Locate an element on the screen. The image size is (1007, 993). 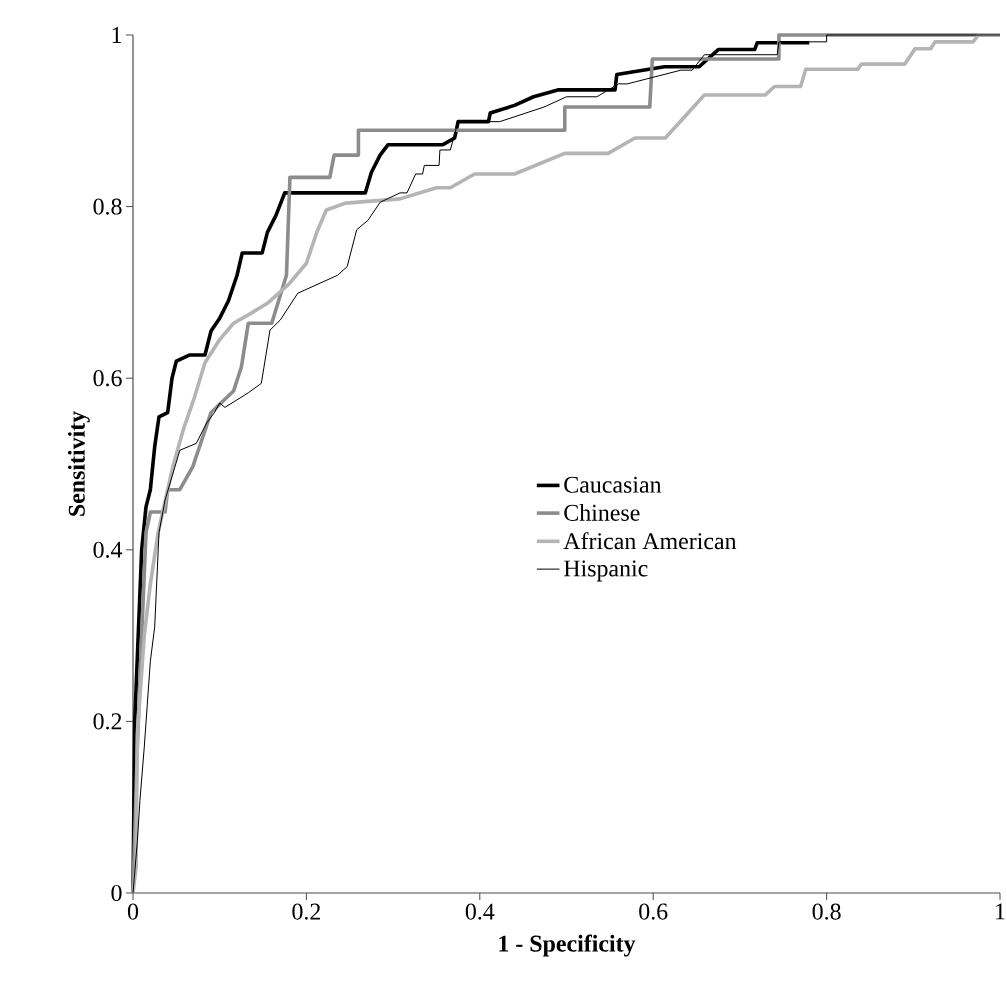
y-axis-title: Sensitivity is located at coordinates (79, 463).